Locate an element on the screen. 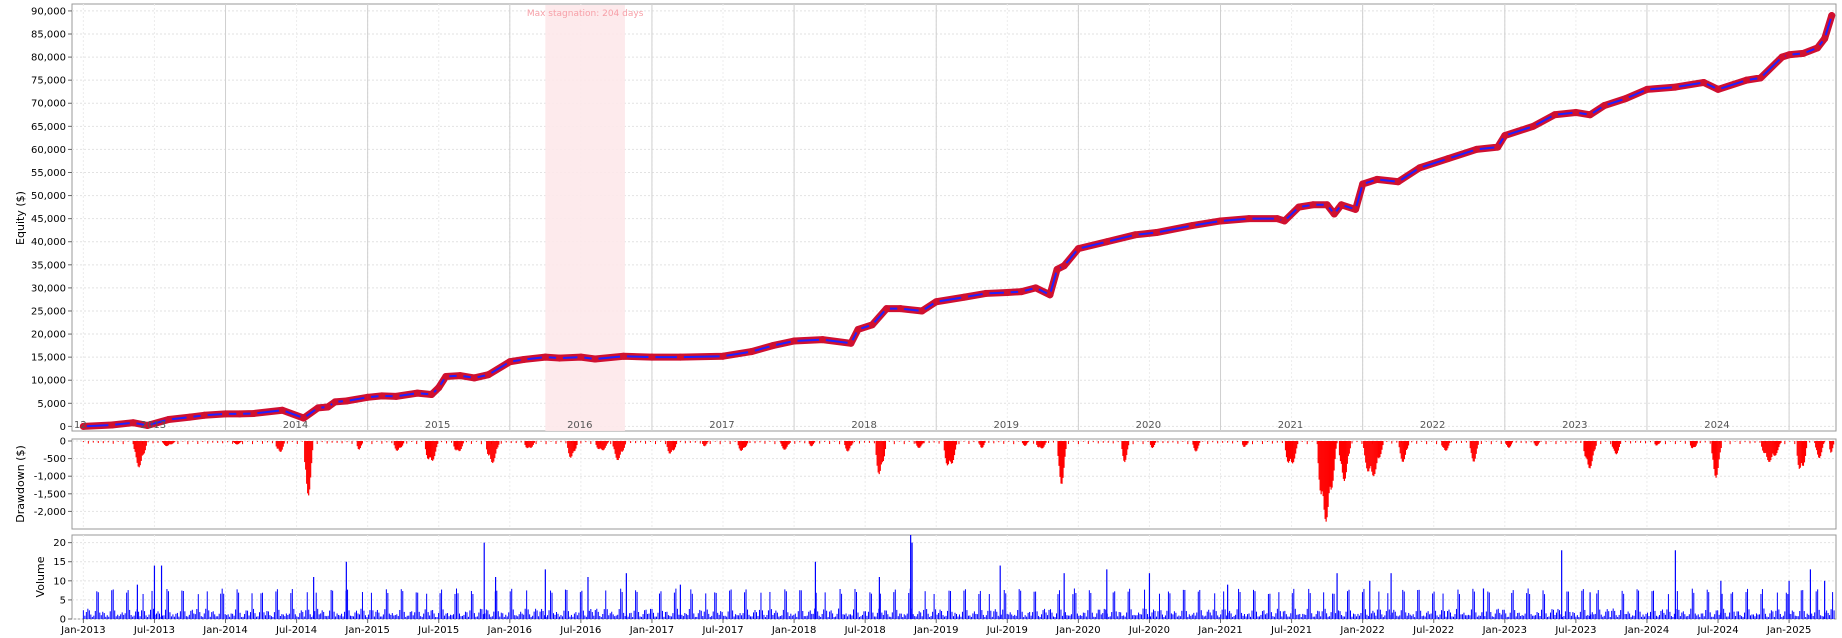 The height and width of the screenshot is (638, 1842). volume-y-axis-ticks: 0 5 10 15 20 is located at coordinates (62, 582).